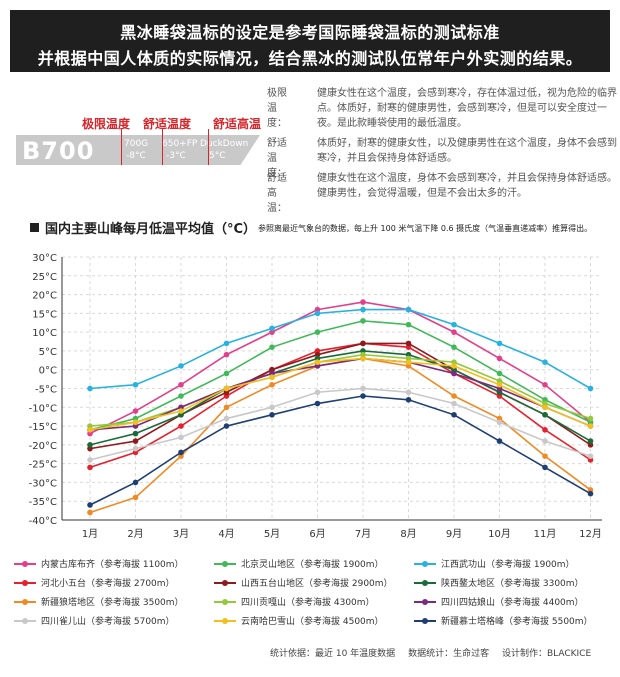 Image resolution: width=620 pixels, height=677 pixels. I want to click on limit-marker, so click(121, 147).